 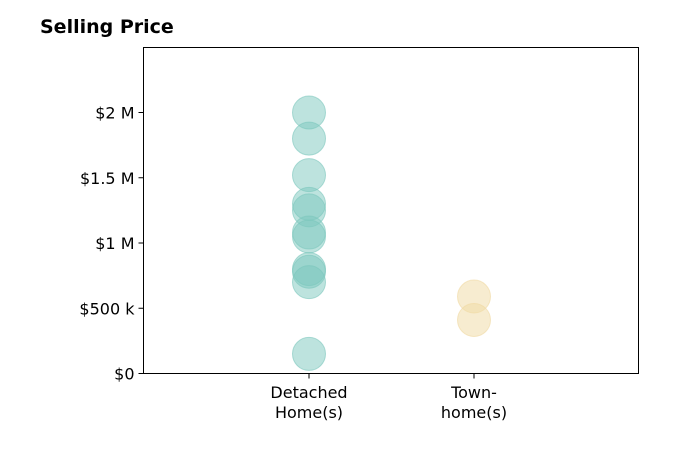 What do you see at coordinates (474, 412) in the screenshot?
I see `x-tick-label: home(s)` at bounding box center [474, 412].